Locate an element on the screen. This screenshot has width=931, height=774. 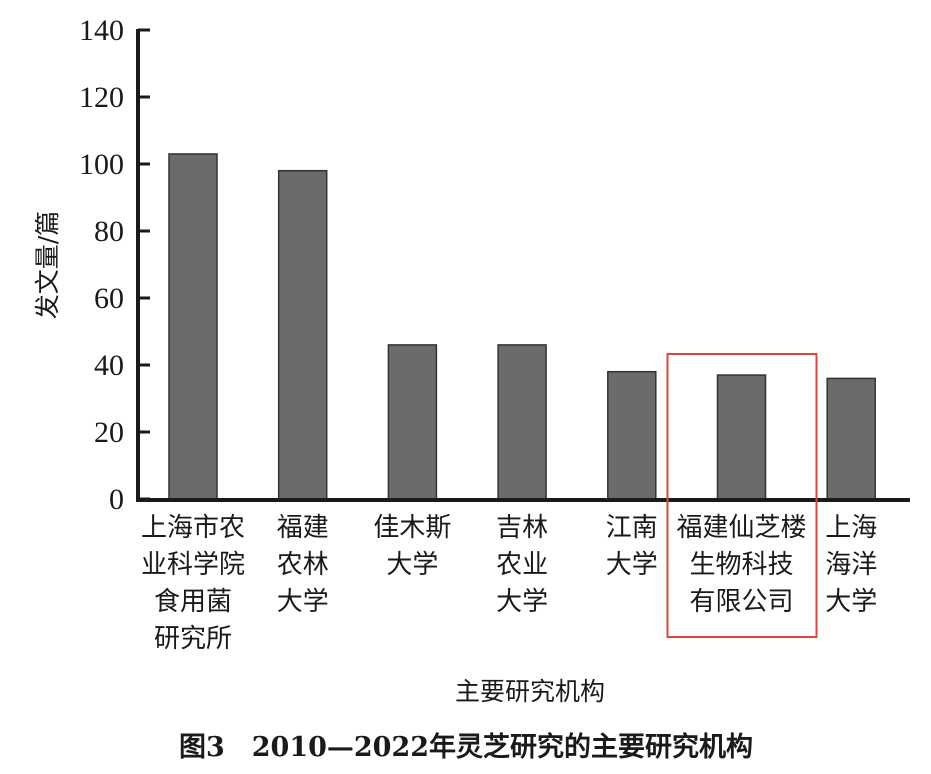
y-tick-label: 100 is located at coordinates (101, 164).